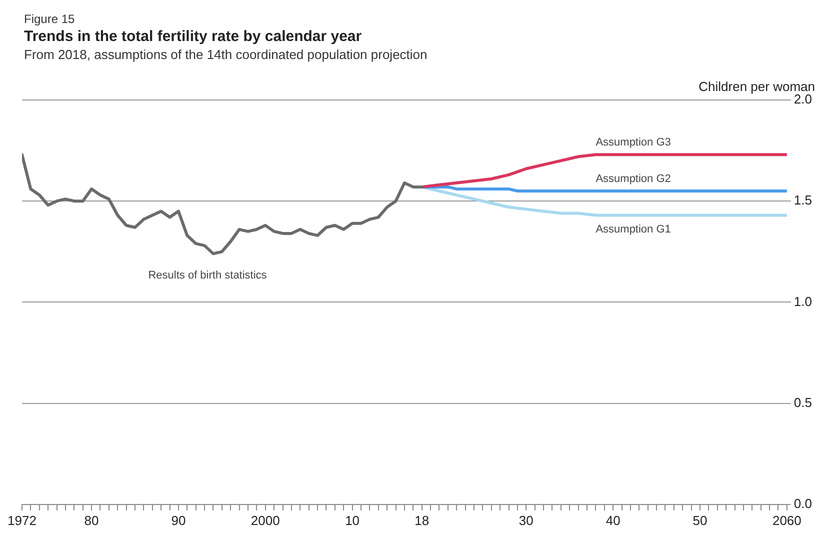 Image resolution: width=829 pixels, height=538 pixels. What do you see at coordinates (613, 520) in the screenshot?
I see `x-tick-label: 40` at bounding box center [613, 520].